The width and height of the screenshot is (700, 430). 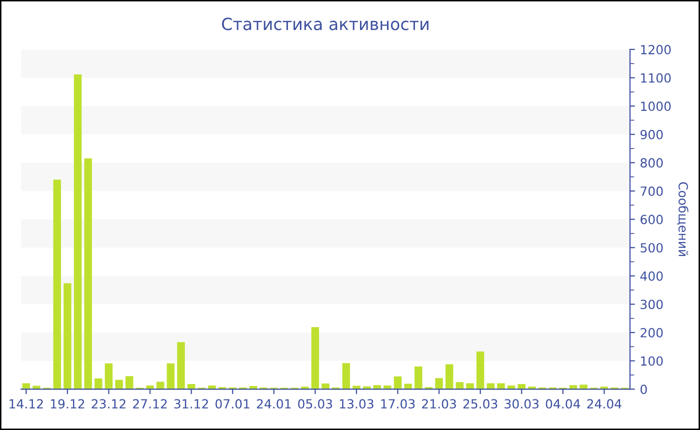 I want to click on x-tick-label: 30.03, so click(x=521, y=404).